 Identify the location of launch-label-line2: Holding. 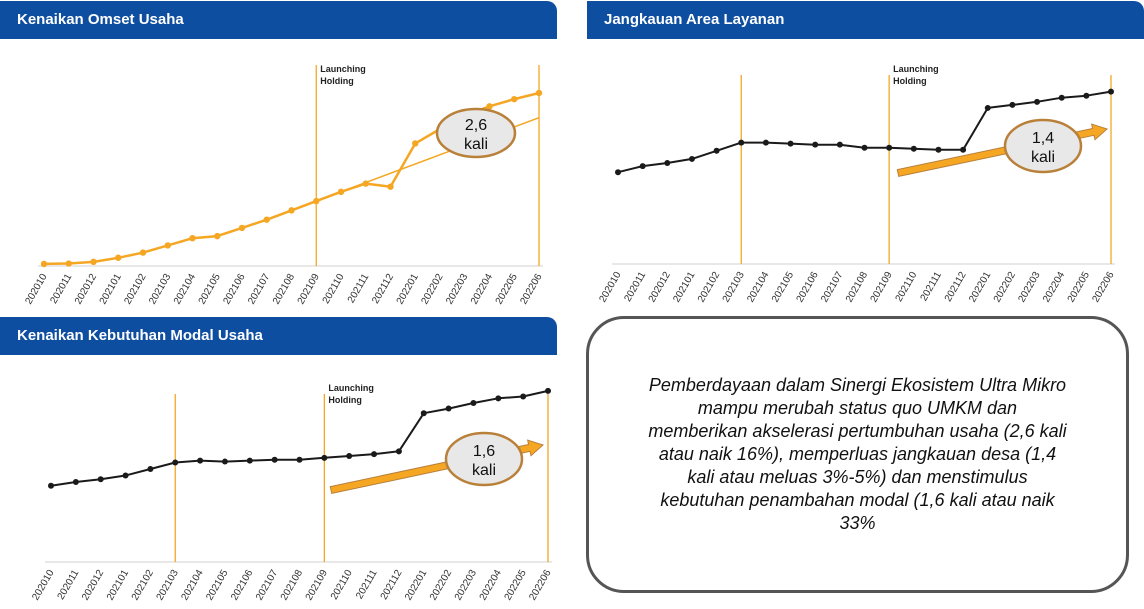
(345, 400).